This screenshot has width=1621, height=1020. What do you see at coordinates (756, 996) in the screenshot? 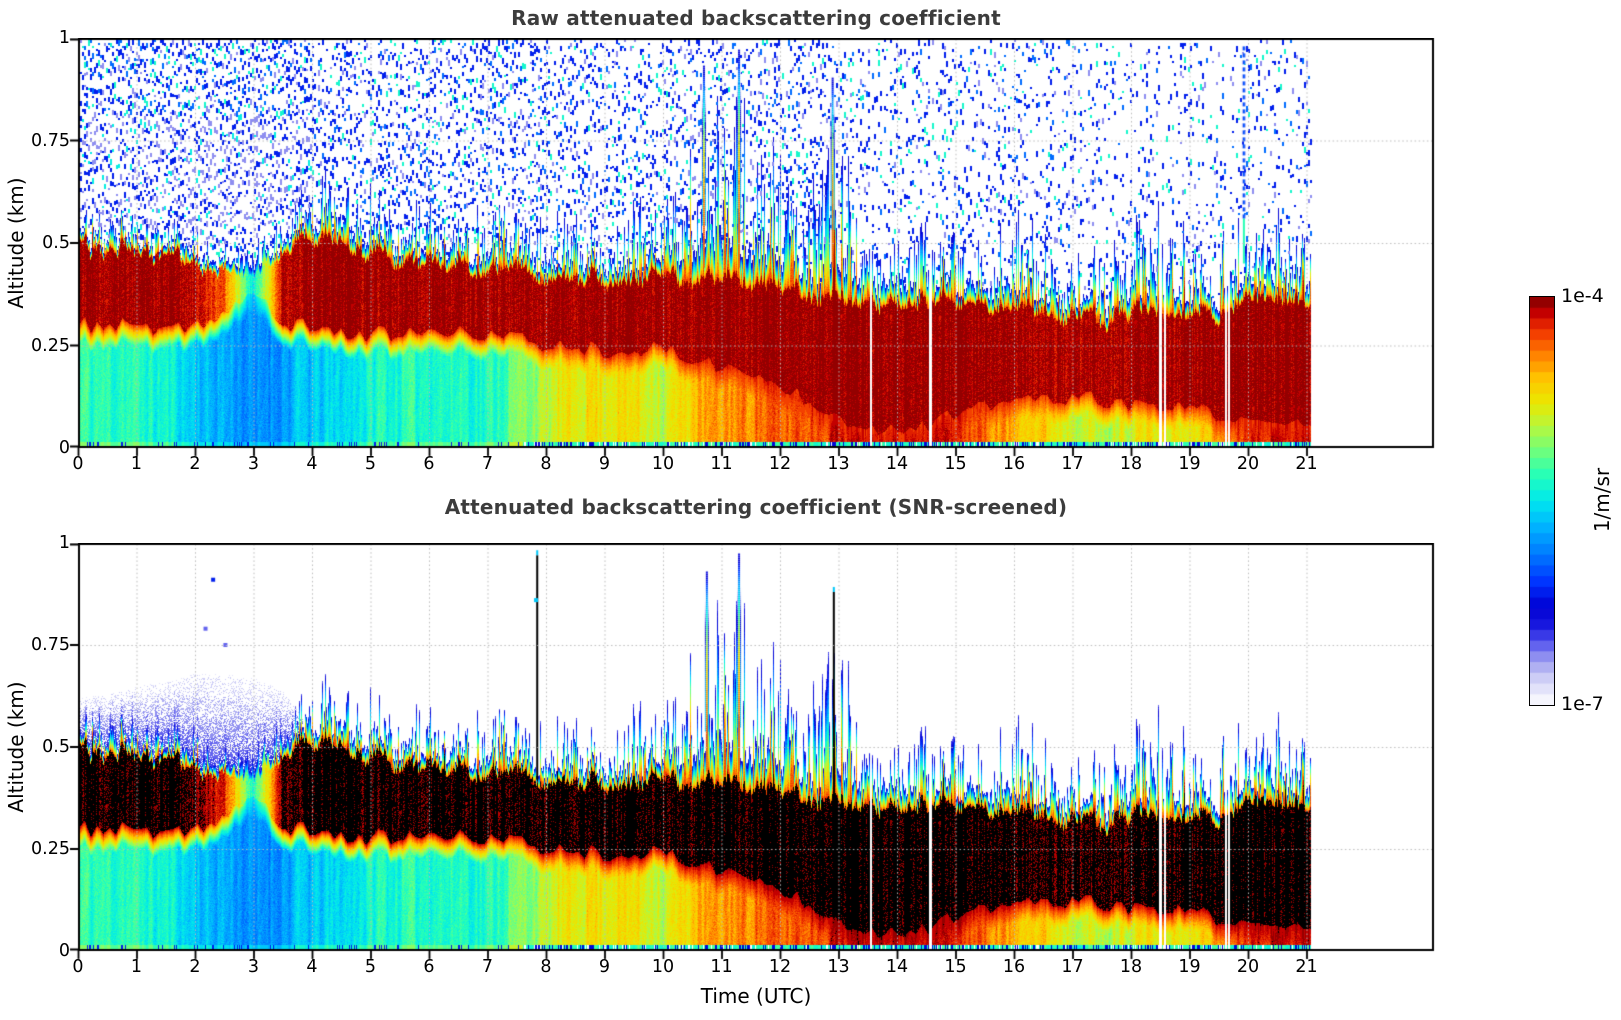
I see `x-axis-label: Time (UTC)` at bounding box center [756, 996].